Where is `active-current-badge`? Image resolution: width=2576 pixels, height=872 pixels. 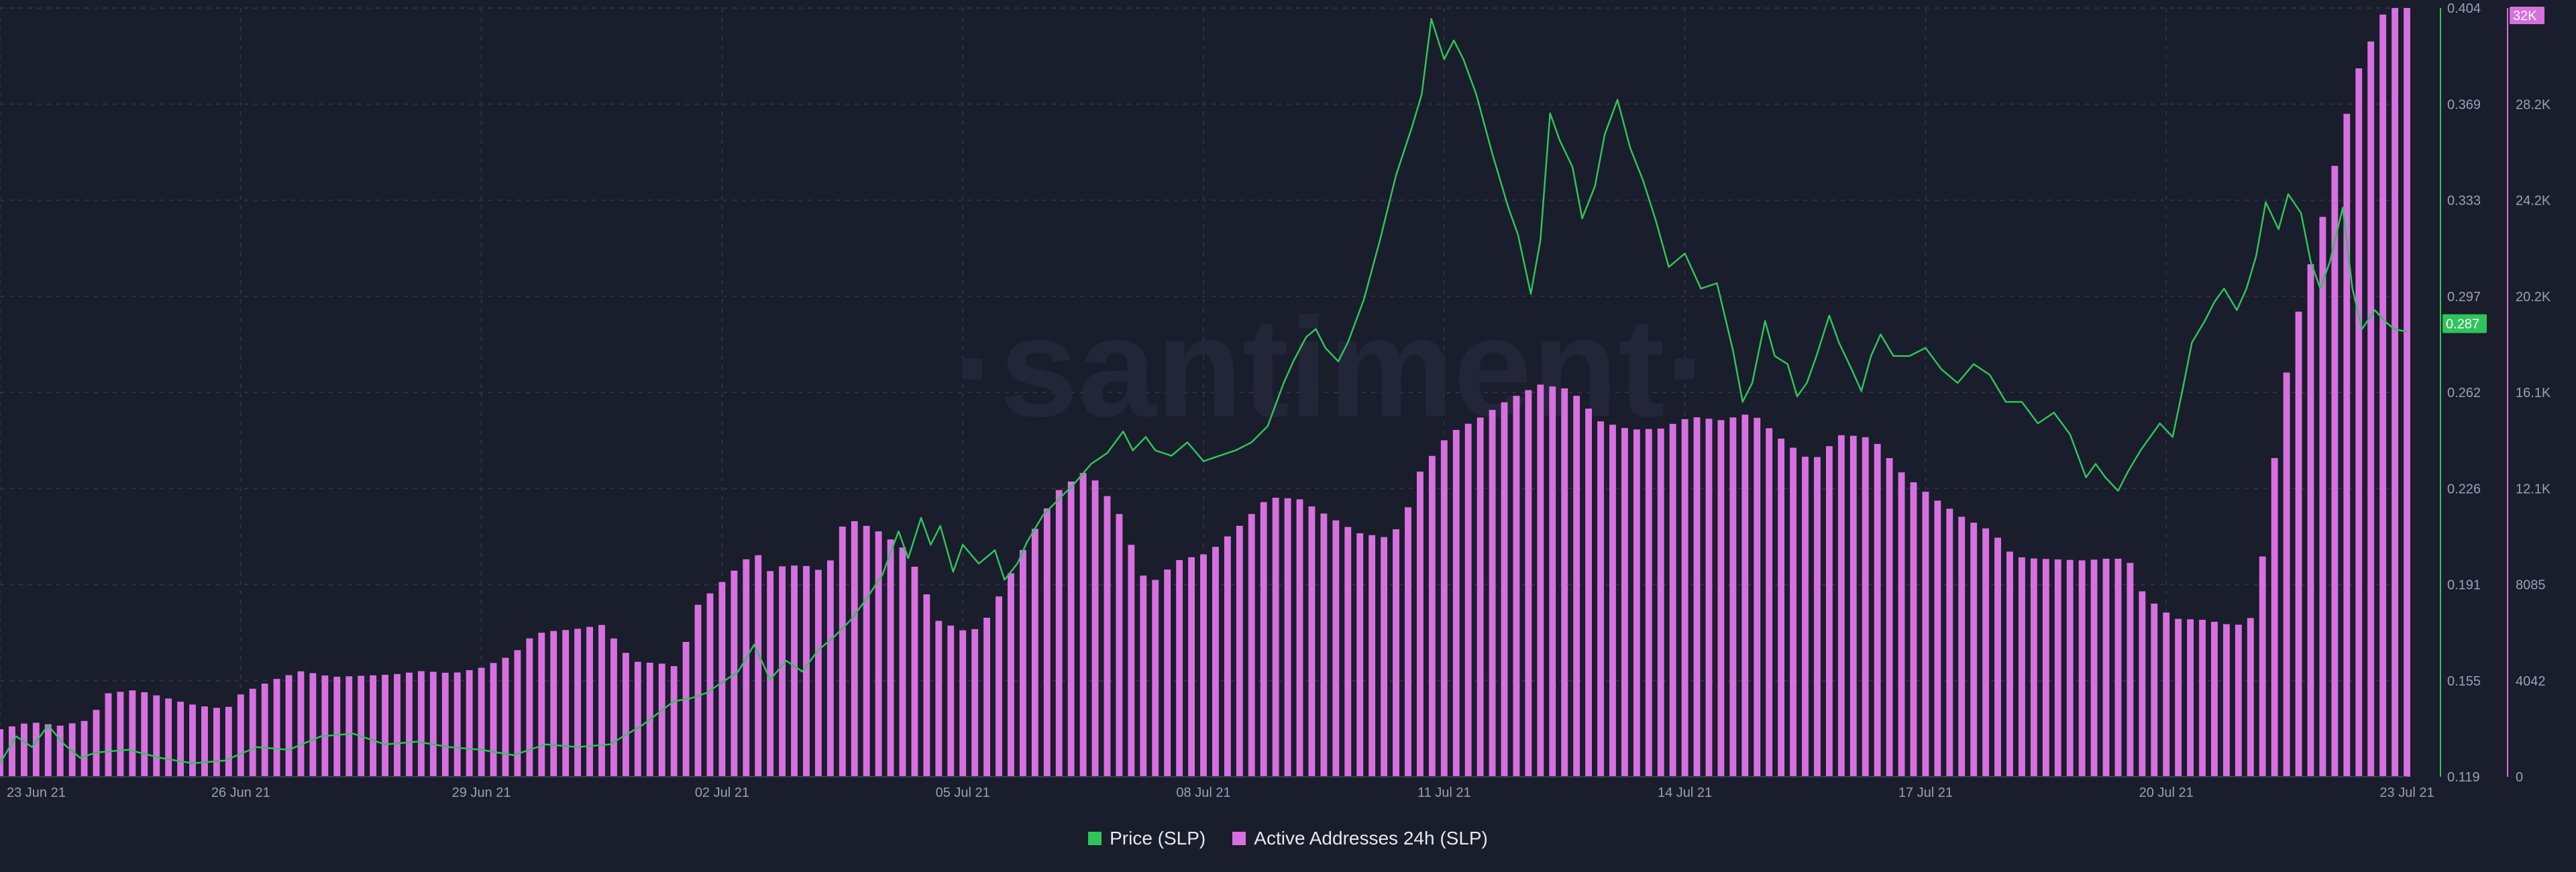 active-current-badge is located at coordinates (2527, 16).